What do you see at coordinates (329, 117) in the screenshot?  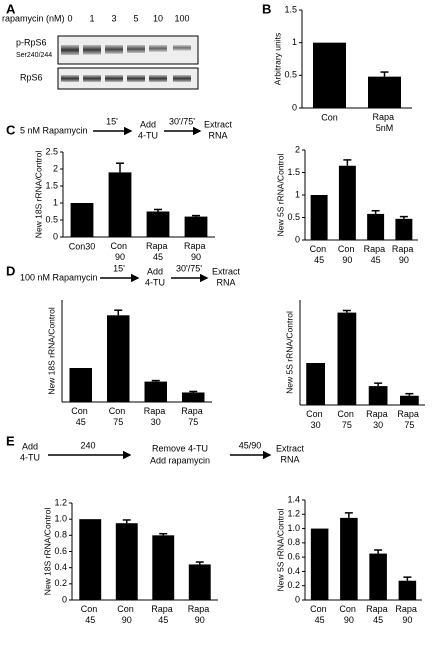 I see `x-tick-label: Con` at bounding box center [329, 117].